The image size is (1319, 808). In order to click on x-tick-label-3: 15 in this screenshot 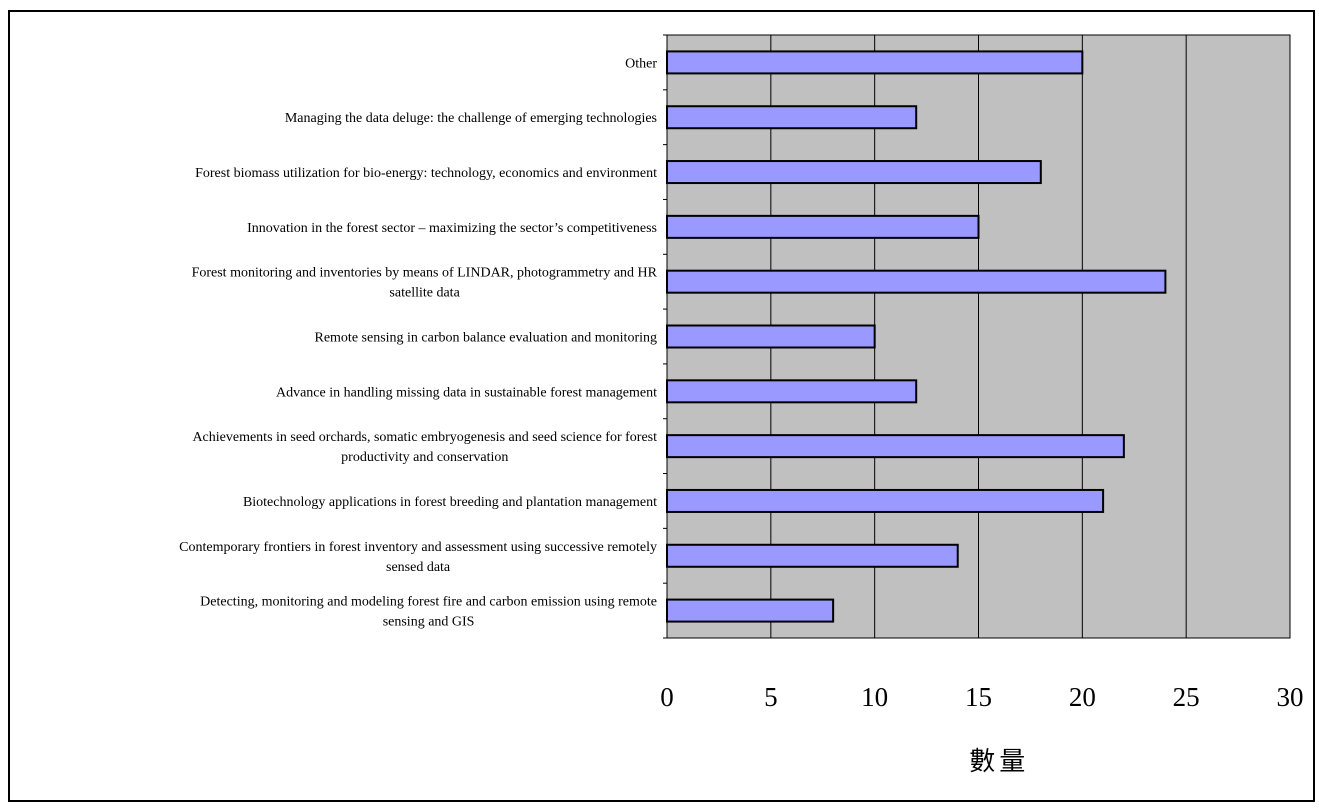, I will do `click(978, 697)`.